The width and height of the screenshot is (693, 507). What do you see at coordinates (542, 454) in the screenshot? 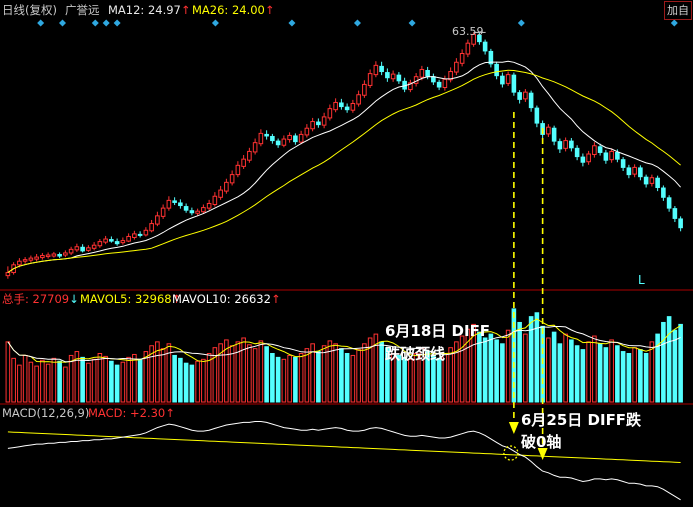
I see `signal-2-arrowhead-icon` at bounding box center [542, 454].